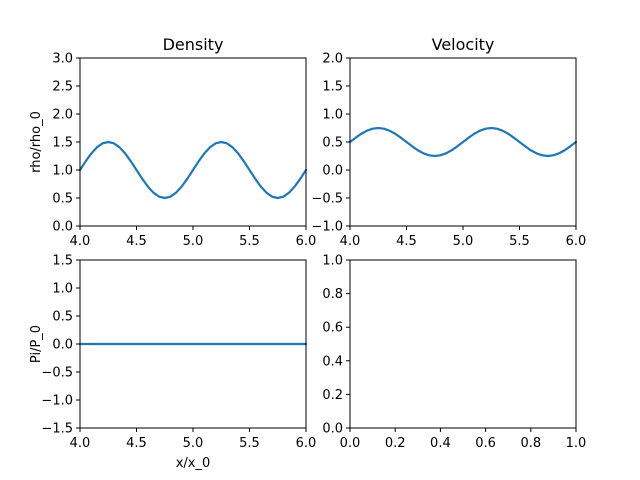 This screenshot has height=480, width=640. I want to click on y-tick-label-empty-4: 0.8, so click(332, 294).